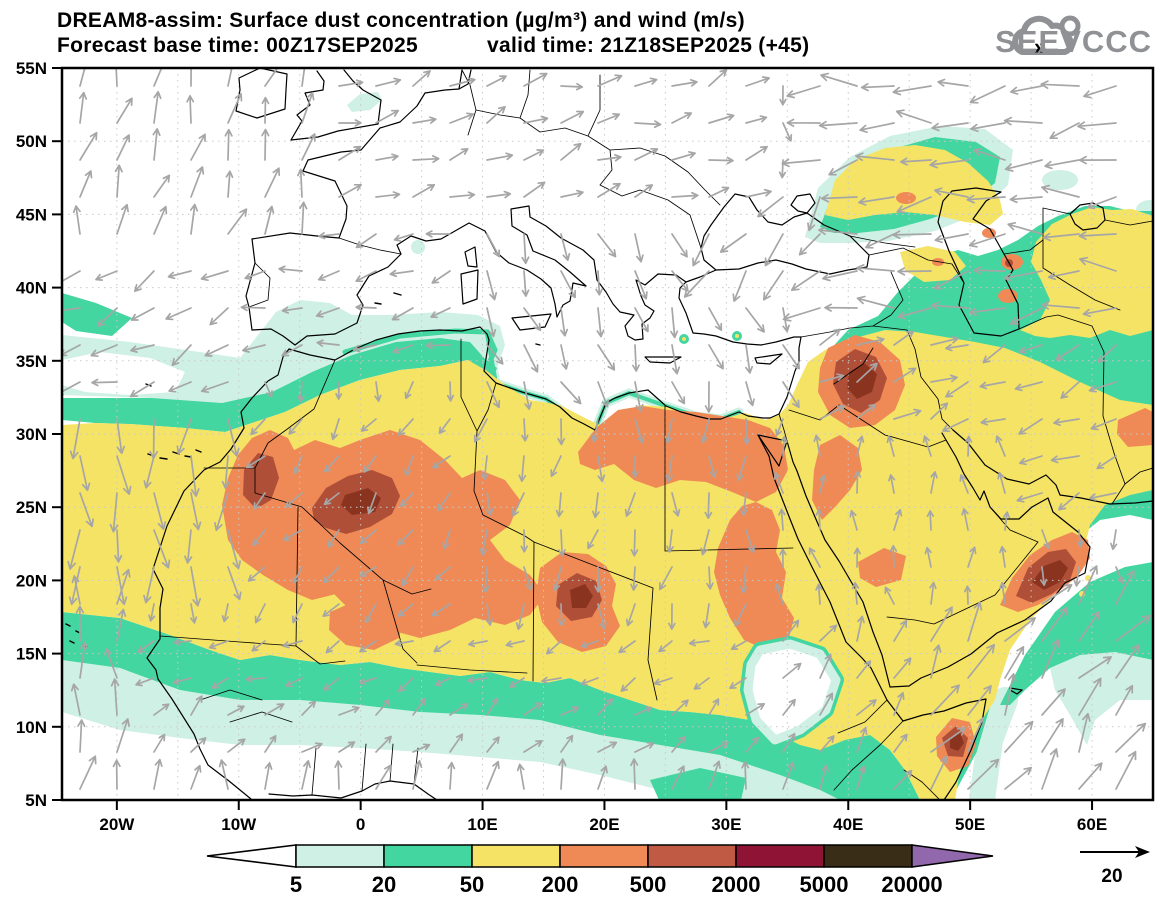 The height and width of the screenshot is (912, 1165). Describe the element at coordinates (726, 824) in the screenshot. I see `lon-tick-label: 30E` at that location.